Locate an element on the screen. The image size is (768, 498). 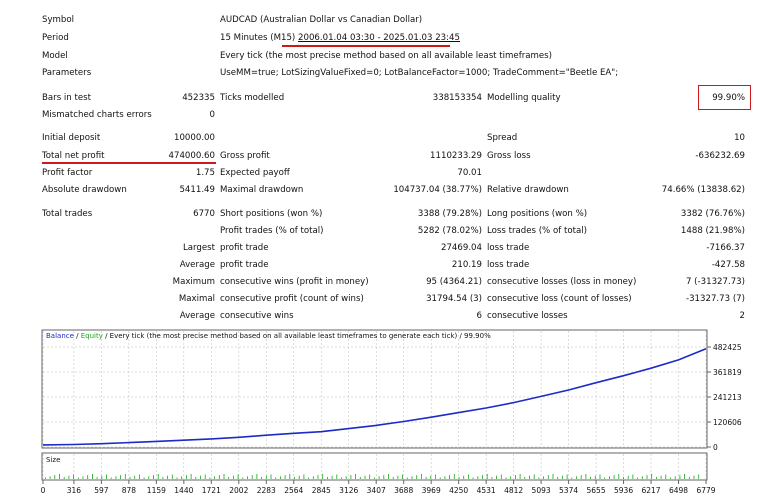
x-tick-label: 2283 is located at coordinates (266, 490).